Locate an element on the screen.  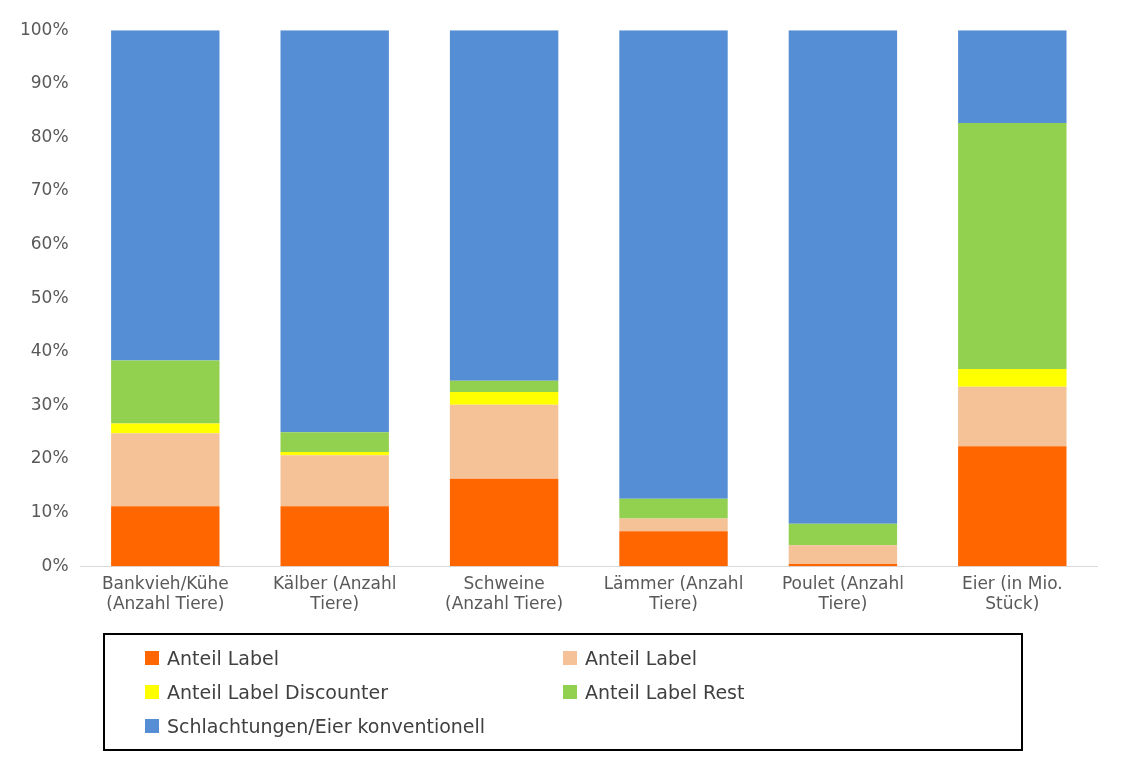
x-tick-label: Lämmer (Anzahl Tiere) is located at coordinates (673, 593).